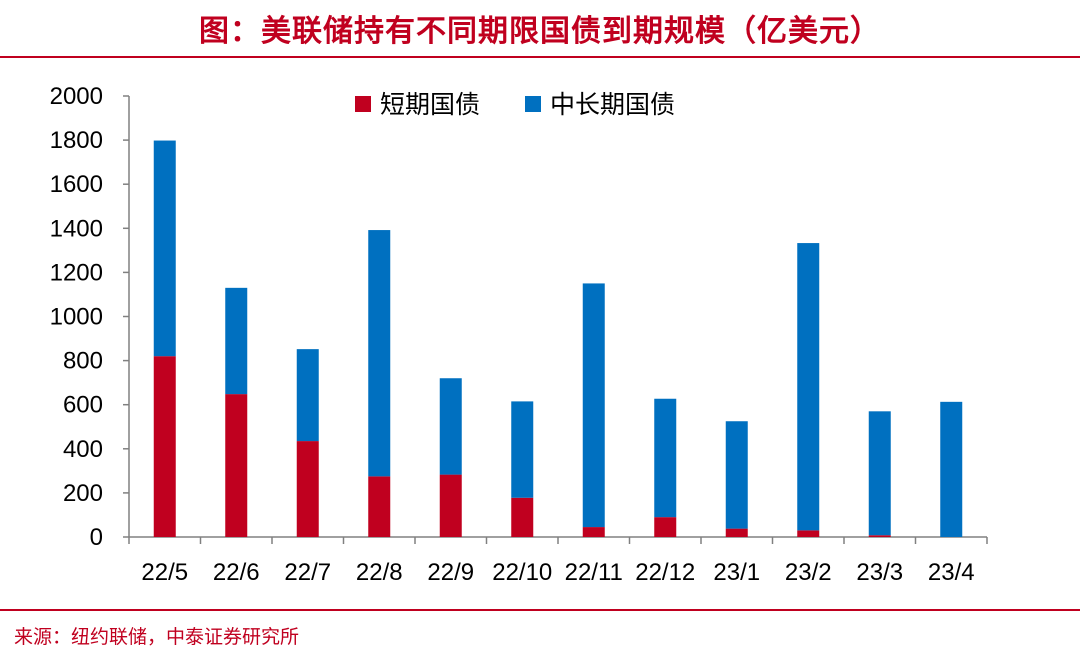 Image resolution: width=1080 pixels, height=665 pixels. Describe the element at coordinates (76, 140) in the screenshot. I see `y-tick-label: 1800` at that location.